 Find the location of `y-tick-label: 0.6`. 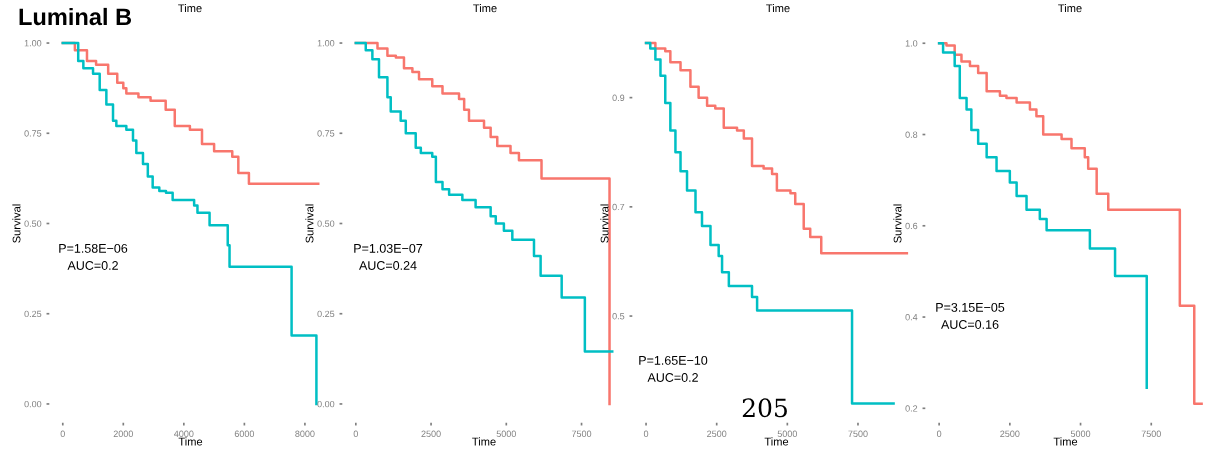

y-tick-label: 0.6 is located at coordinates (911, 226).